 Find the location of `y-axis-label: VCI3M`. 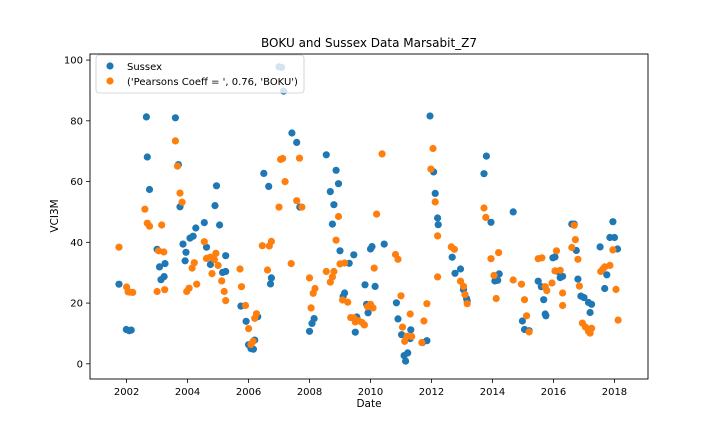

y-axis-label: VCI3M is located at coordinates (55, 215).